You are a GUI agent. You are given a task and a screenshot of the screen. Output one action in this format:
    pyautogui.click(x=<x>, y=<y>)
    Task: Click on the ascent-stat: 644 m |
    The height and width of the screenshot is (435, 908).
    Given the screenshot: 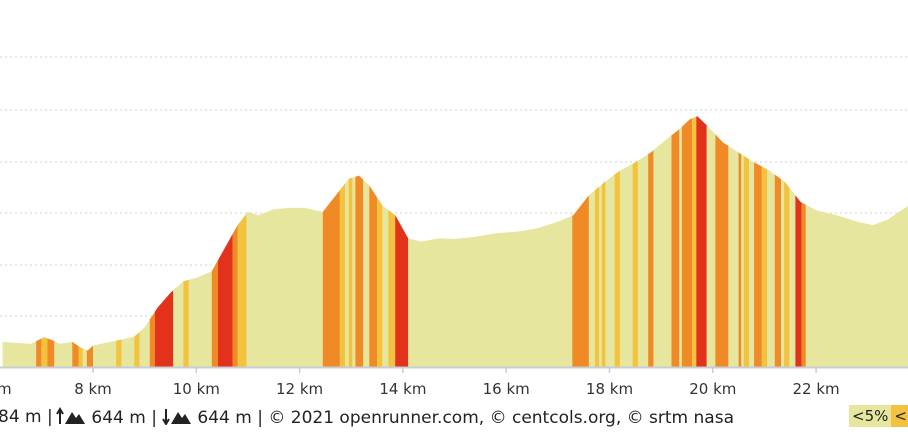 What is the action you would take?
    pyautogui.click(x=106, y=418)
    